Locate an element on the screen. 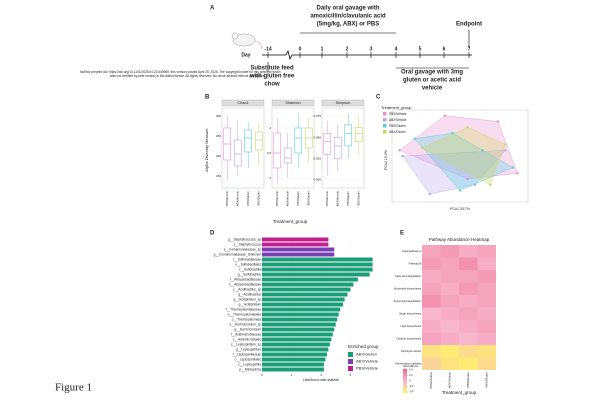 The width and height of the screenshot is (600, 400). annotation: chow is located at coordinates (272, 85).